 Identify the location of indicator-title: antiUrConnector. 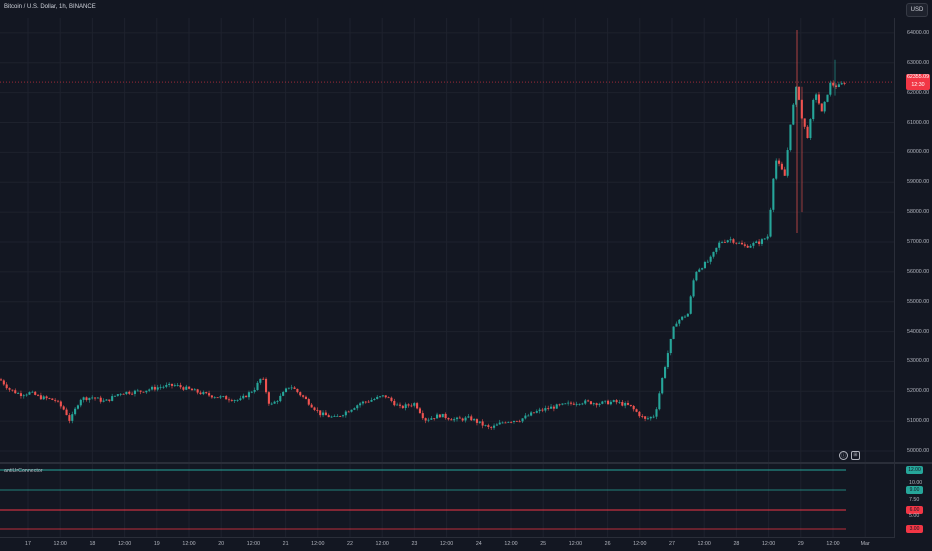
(23, 471).